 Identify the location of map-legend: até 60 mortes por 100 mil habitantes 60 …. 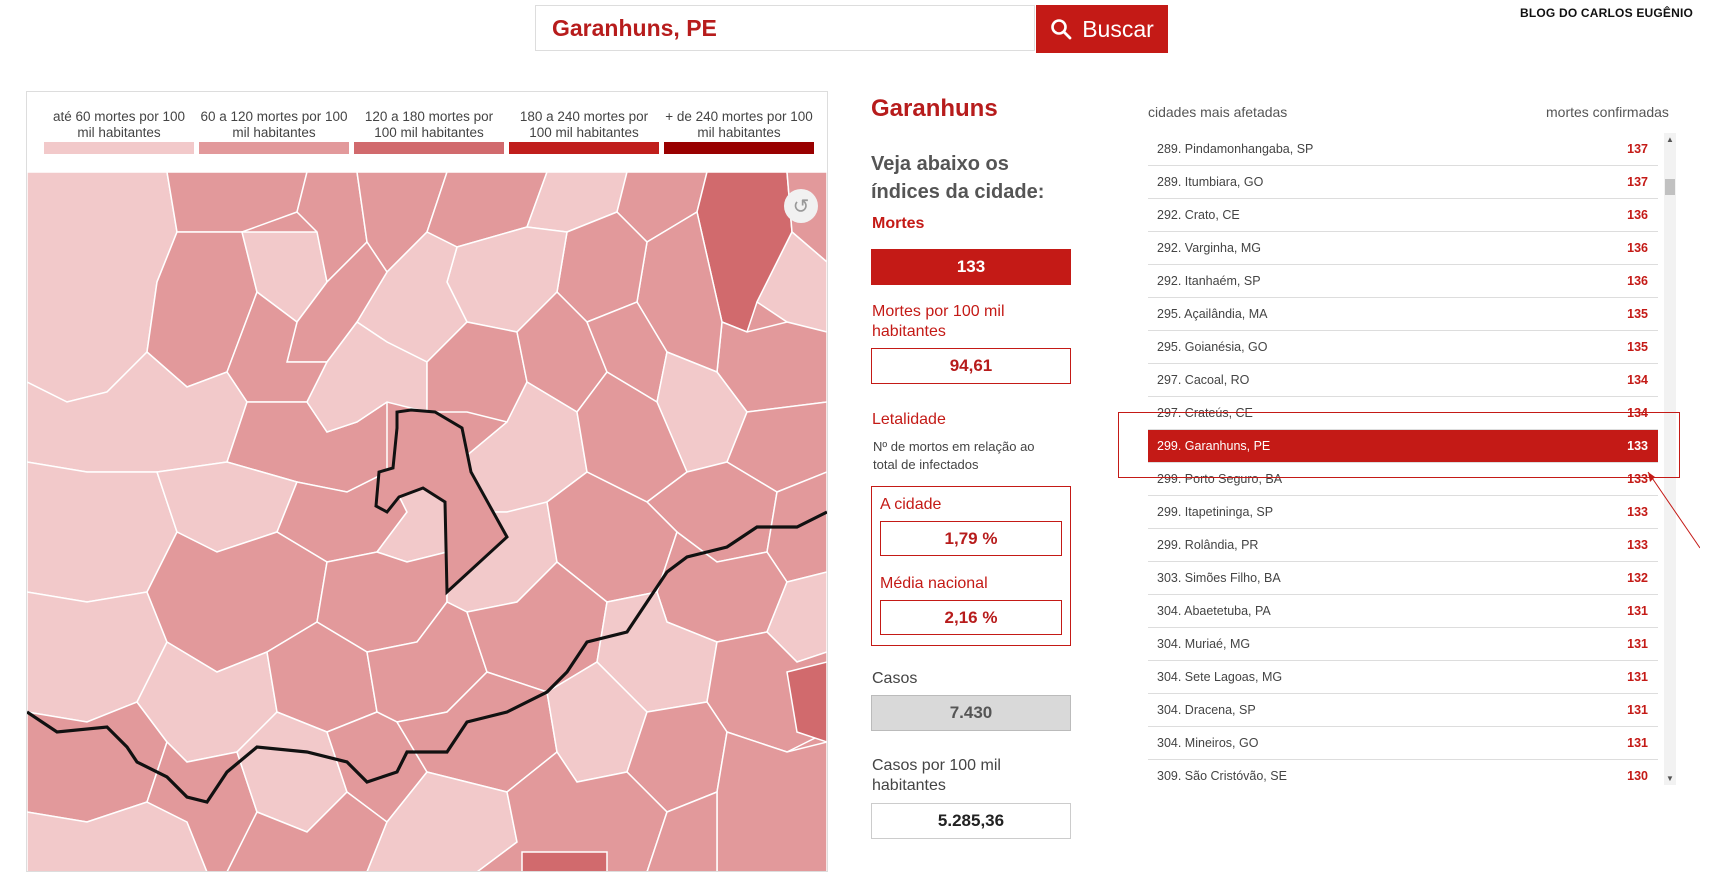
(427, 132).